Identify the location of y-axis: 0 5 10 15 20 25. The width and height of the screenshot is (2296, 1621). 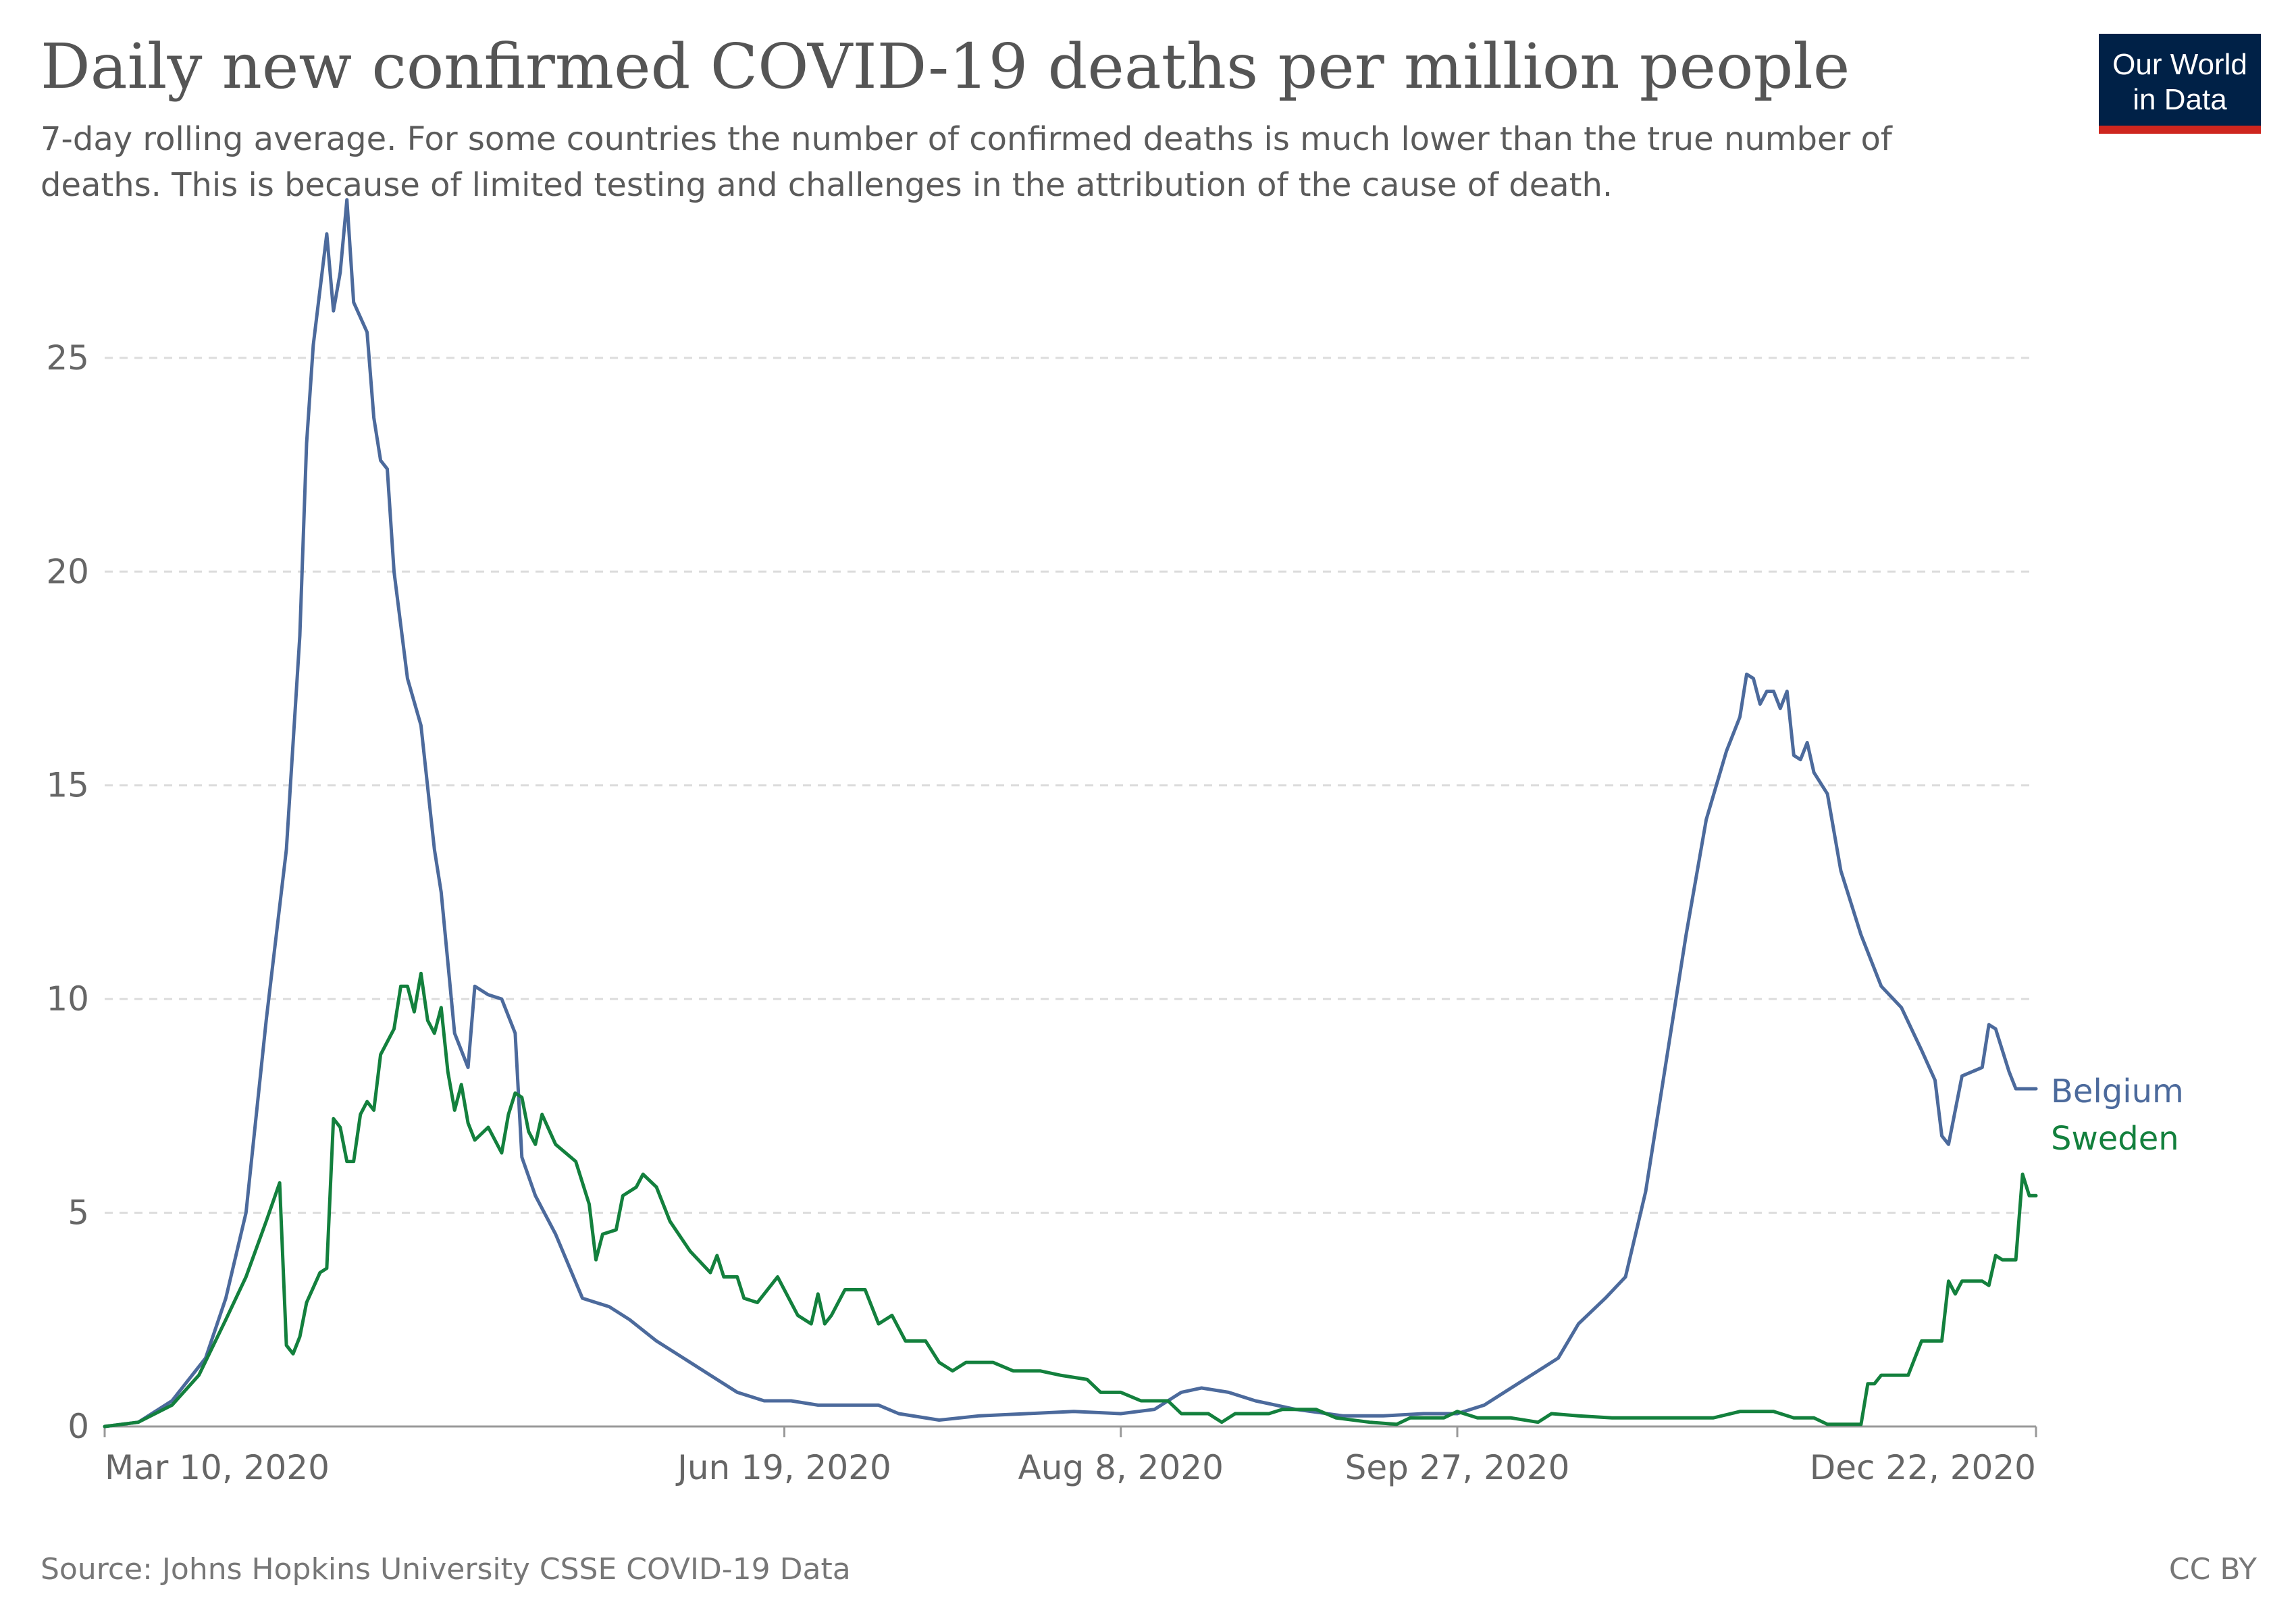
(67, 892).